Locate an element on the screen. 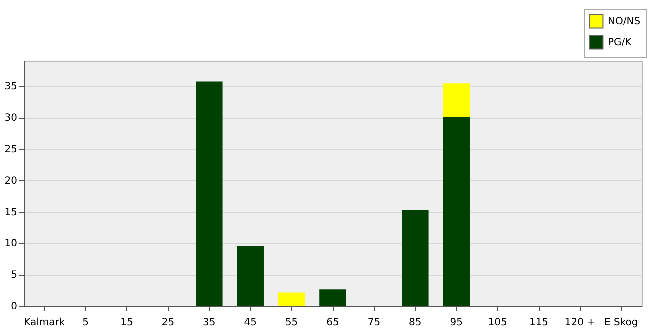 The width and height of the screenshot is (661, 335). x-tick-label: 105 is located at coordinates (498, 323).